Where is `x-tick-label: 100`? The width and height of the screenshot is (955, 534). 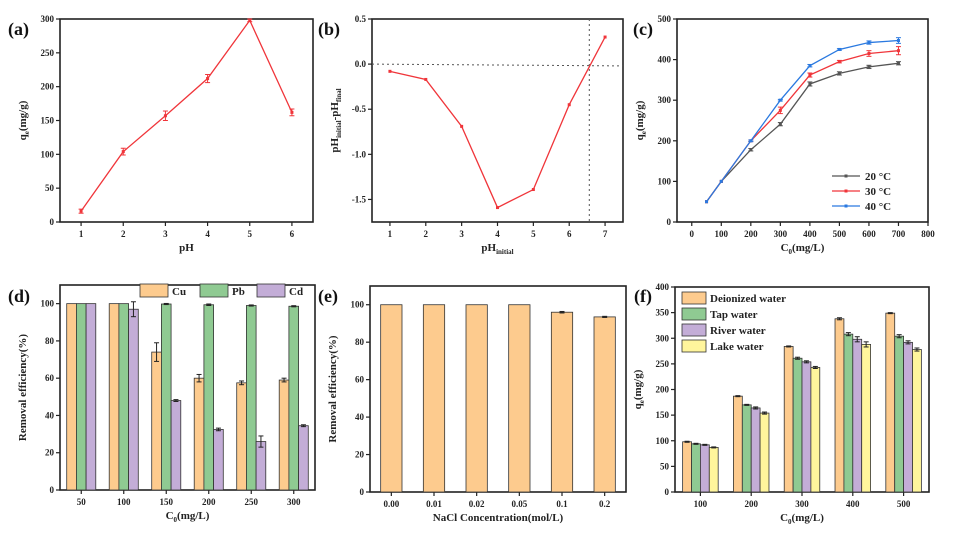 x-tick-label: 100 is located at coordinates (701, 504).